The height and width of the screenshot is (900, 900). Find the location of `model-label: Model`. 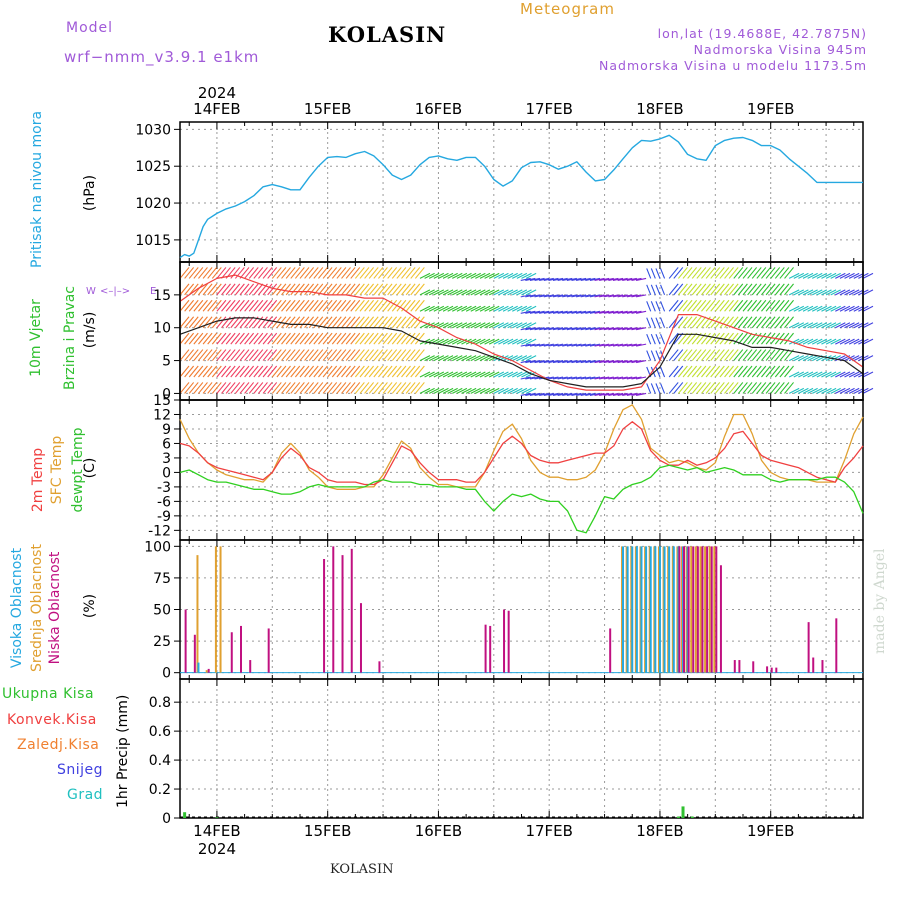

model-label: Model is located at coordinates (90, 28).